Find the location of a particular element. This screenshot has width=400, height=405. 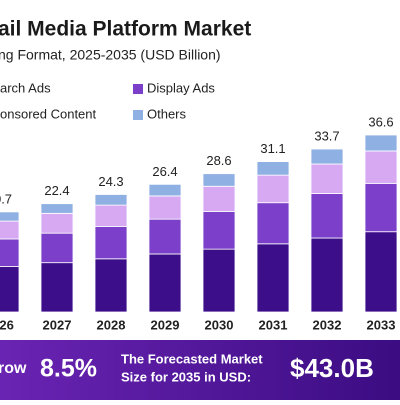

x-tick-label: 2027 is located at coordinates (57, 324).